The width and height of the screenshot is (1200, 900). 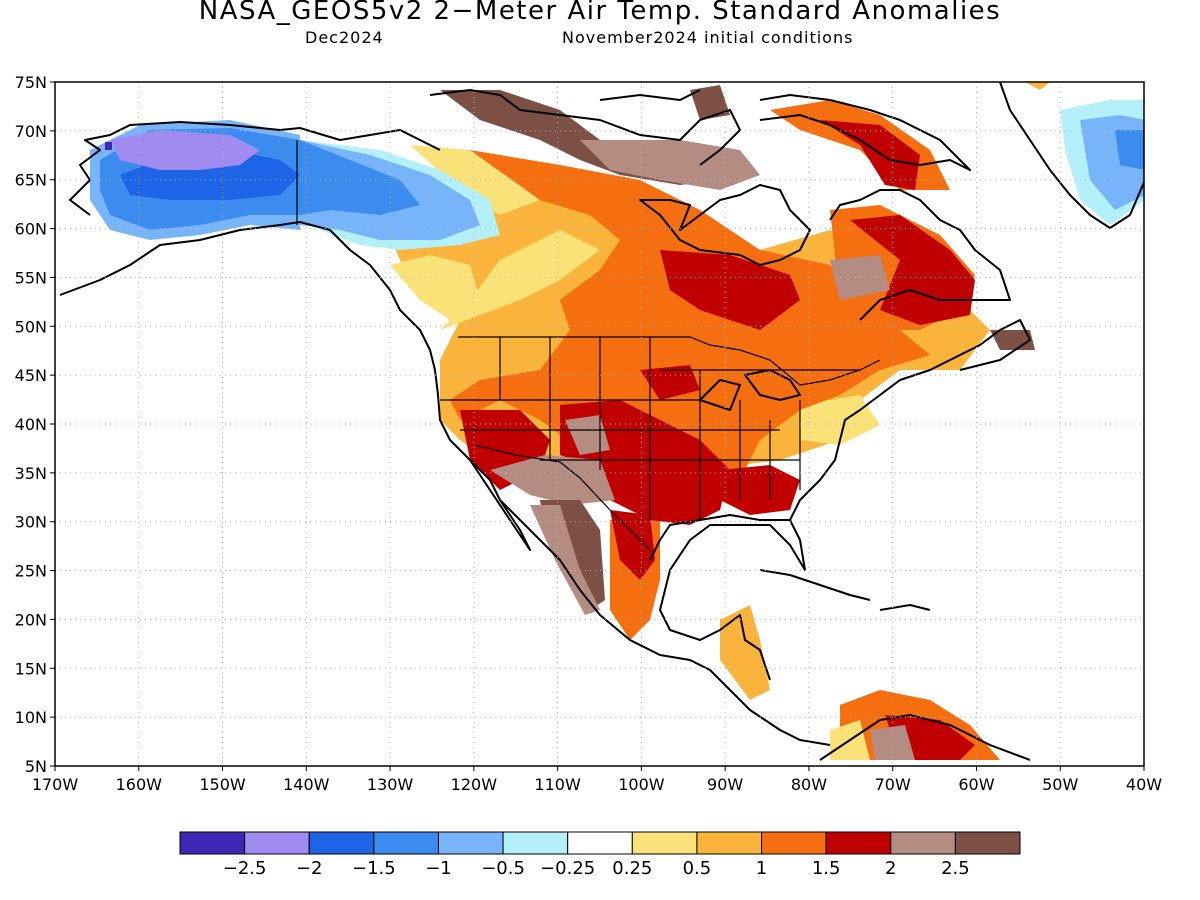 I want to click on lon-label: 170W, so click(x=55, y=784).